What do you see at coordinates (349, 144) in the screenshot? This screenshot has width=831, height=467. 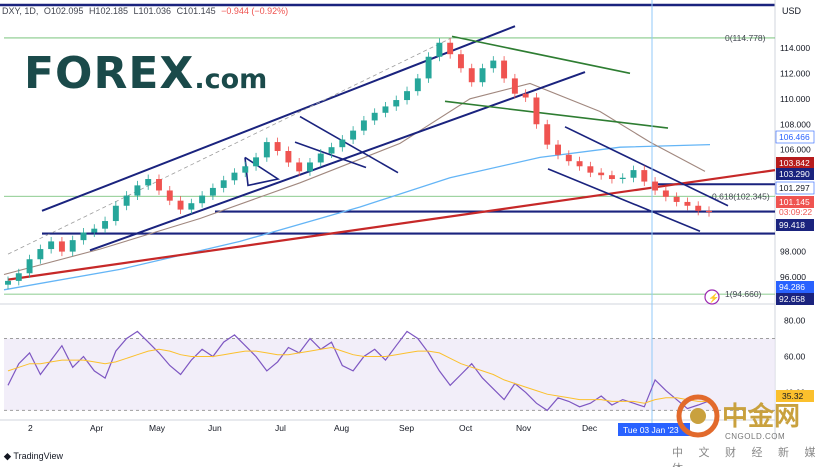 I see `flag-upper-line` at bounding box center [349, 144].